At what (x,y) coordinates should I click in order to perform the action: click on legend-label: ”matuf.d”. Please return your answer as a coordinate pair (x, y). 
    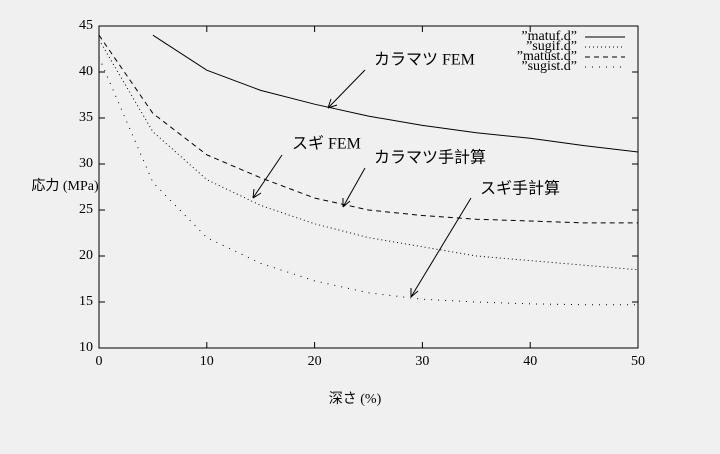
    Looking at the image, I should click on (549, 36).